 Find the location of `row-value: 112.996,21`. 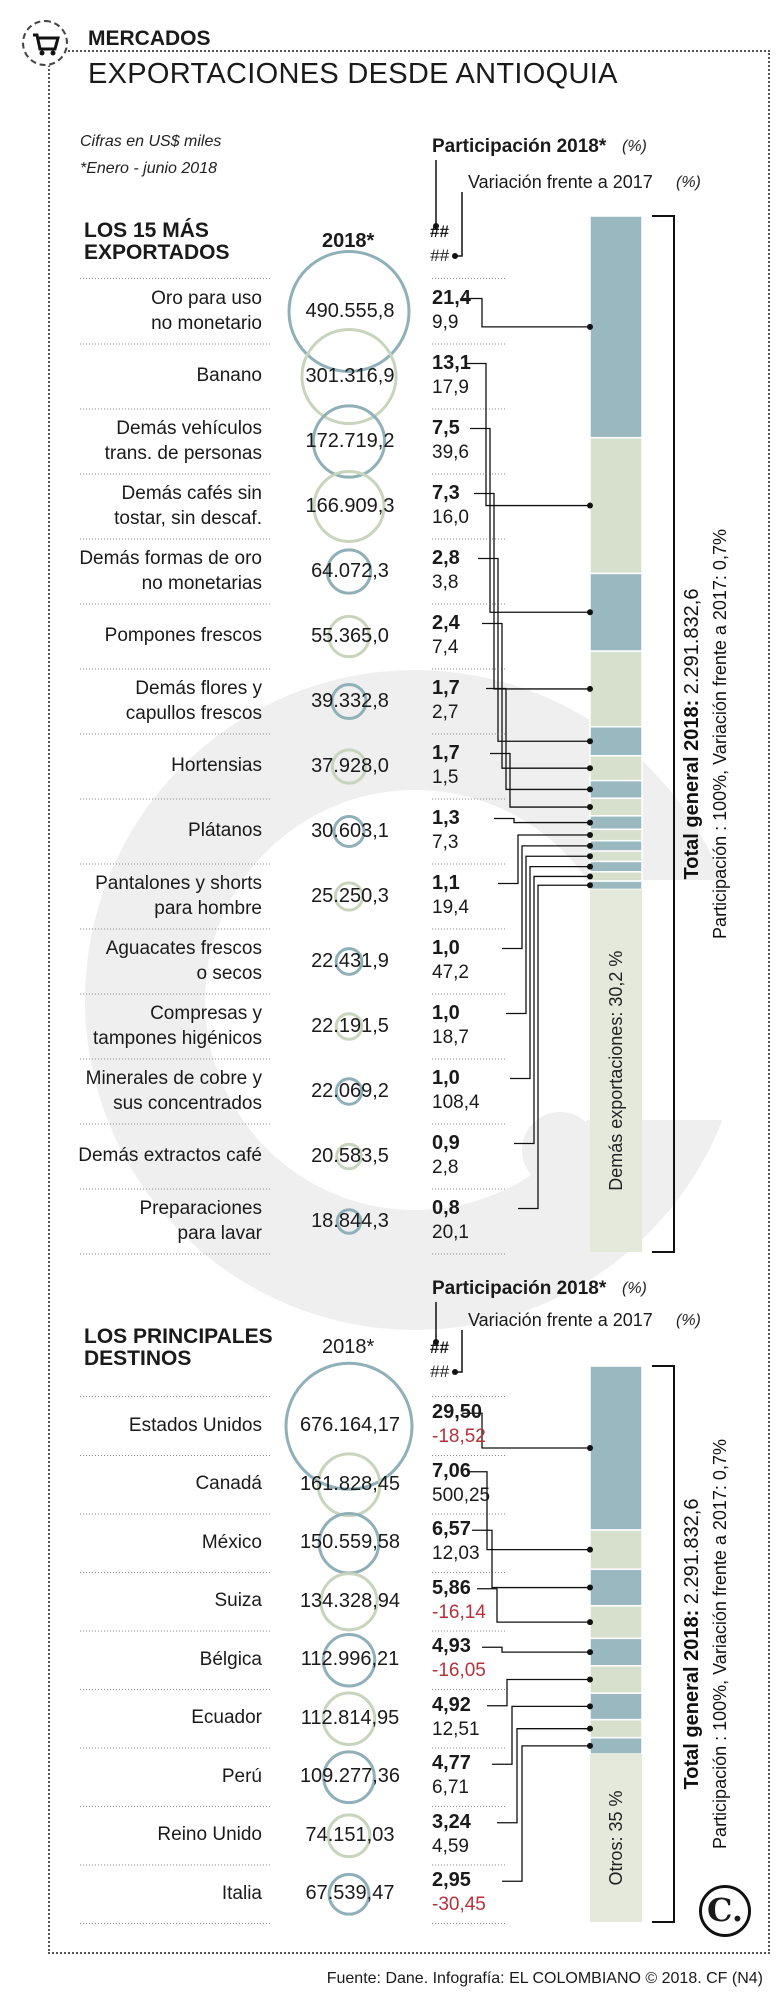

row-value: 112.996,21 is located at coordinates (350, 1659).